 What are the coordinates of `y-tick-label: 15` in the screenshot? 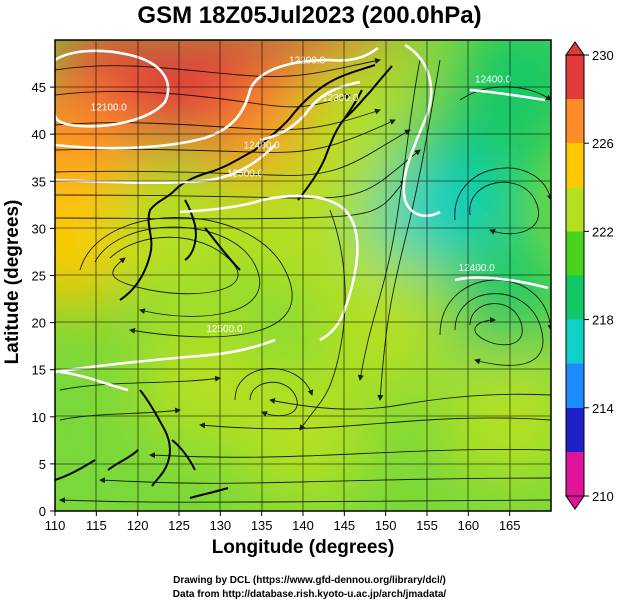 It's located at (39, 370).